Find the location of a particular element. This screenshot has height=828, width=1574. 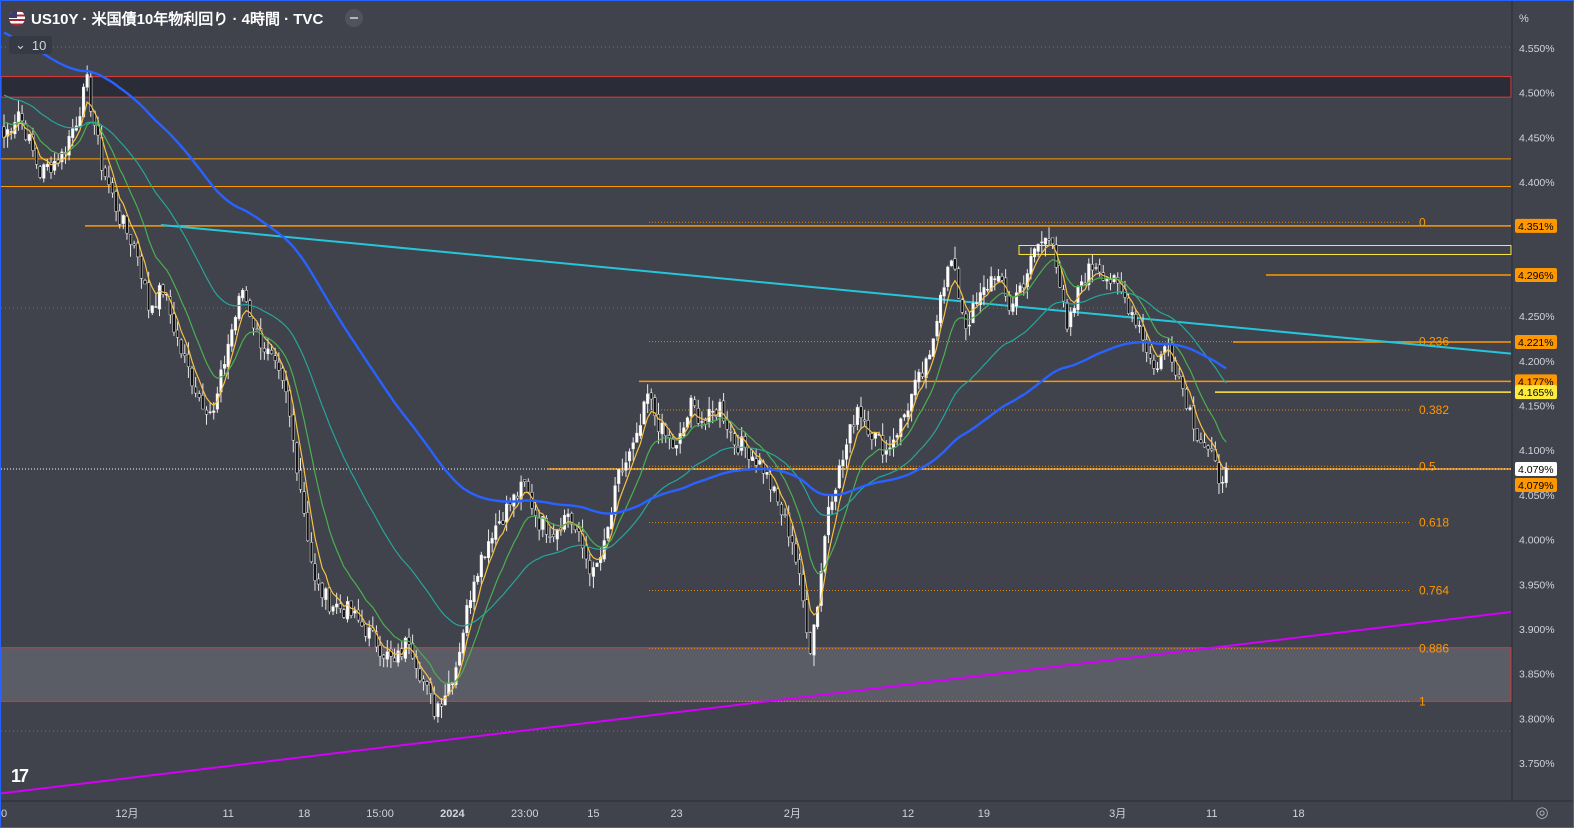

chevron-down-icon: ⌄ is located at coordinates (20, 44).